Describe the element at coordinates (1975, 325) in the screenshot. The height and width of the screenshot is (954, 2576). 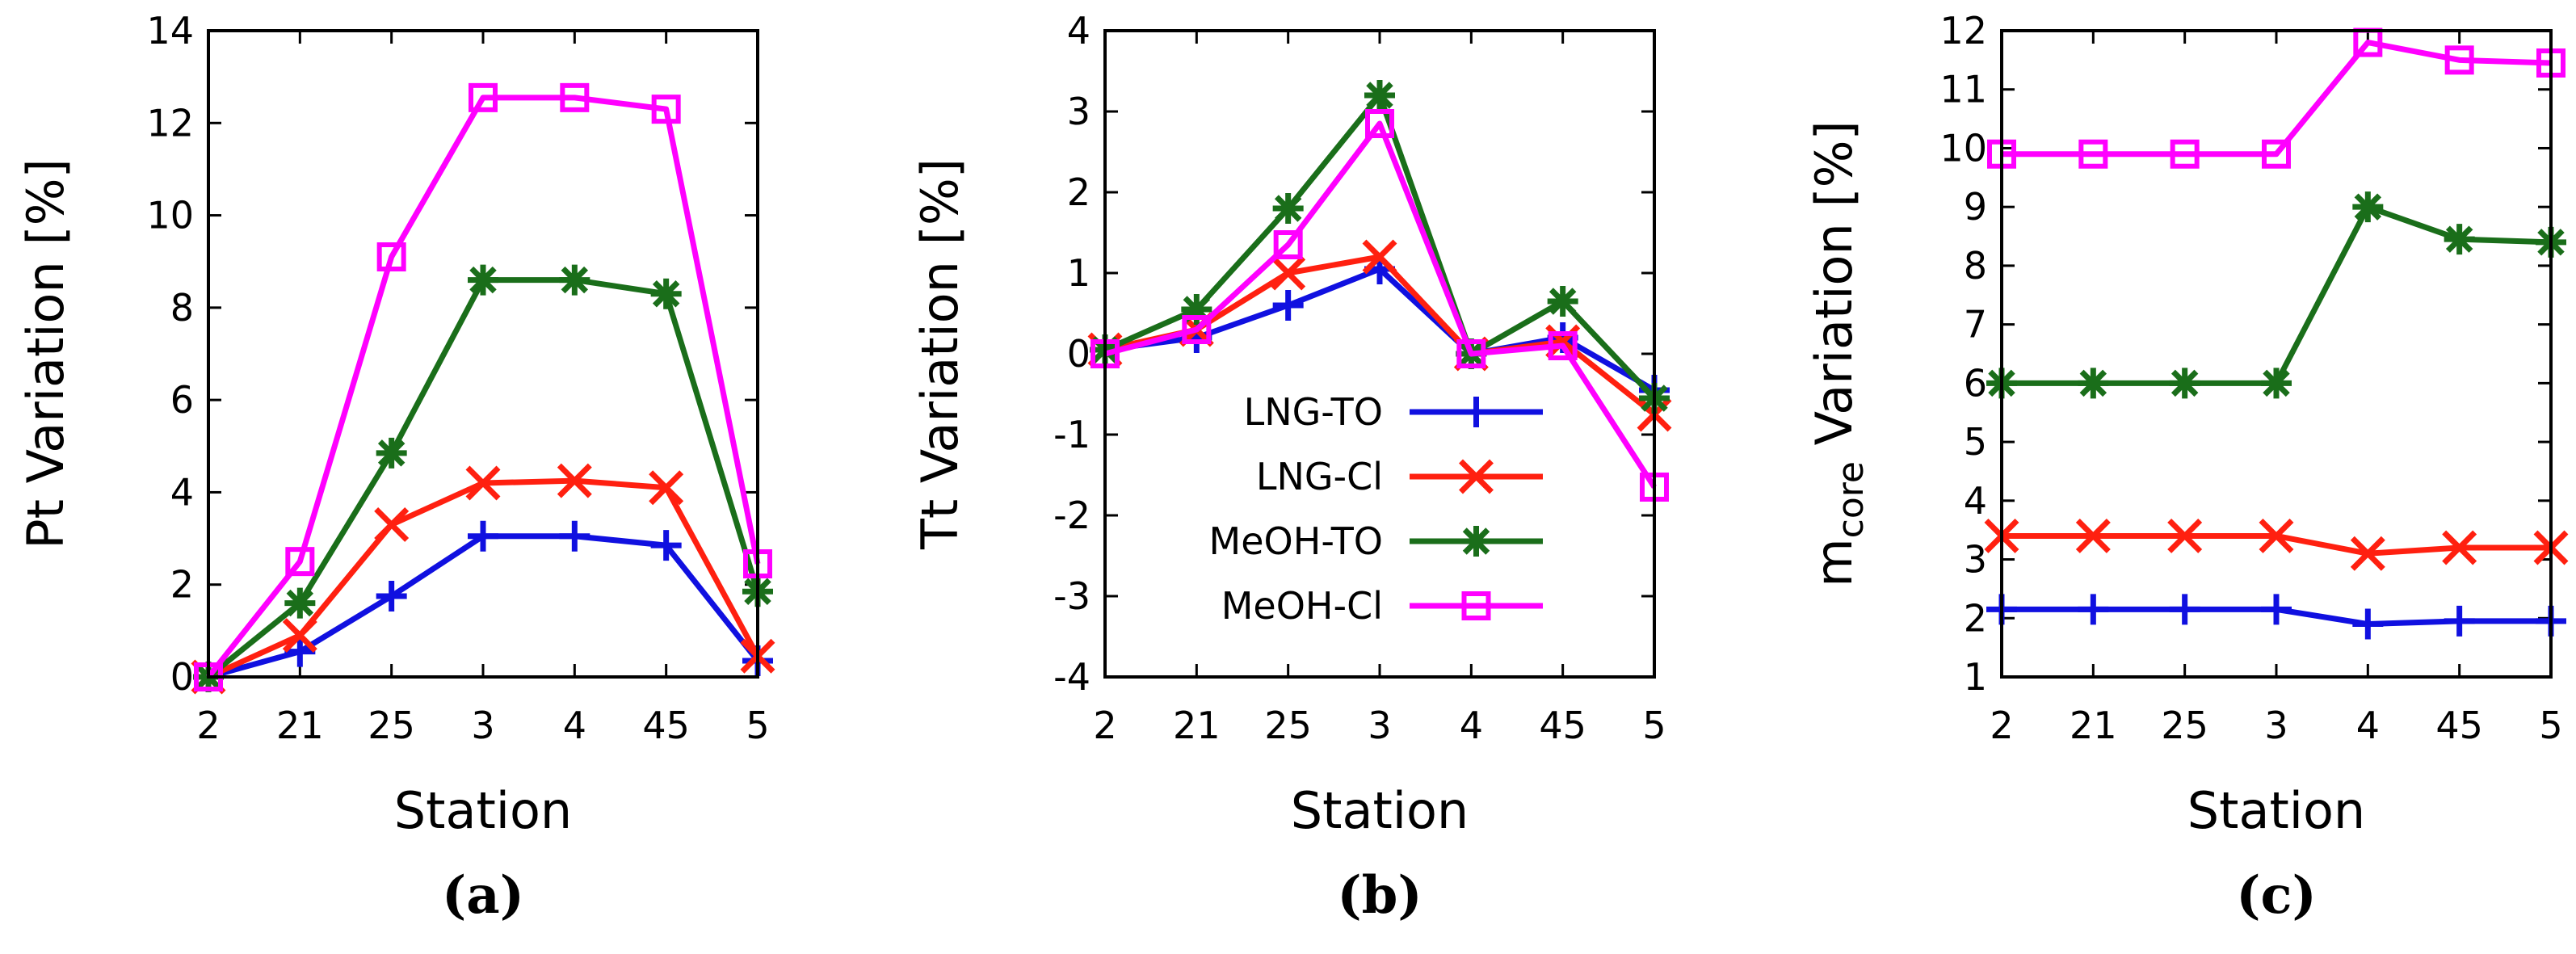
I see `y-tick-label: 7` at that location.